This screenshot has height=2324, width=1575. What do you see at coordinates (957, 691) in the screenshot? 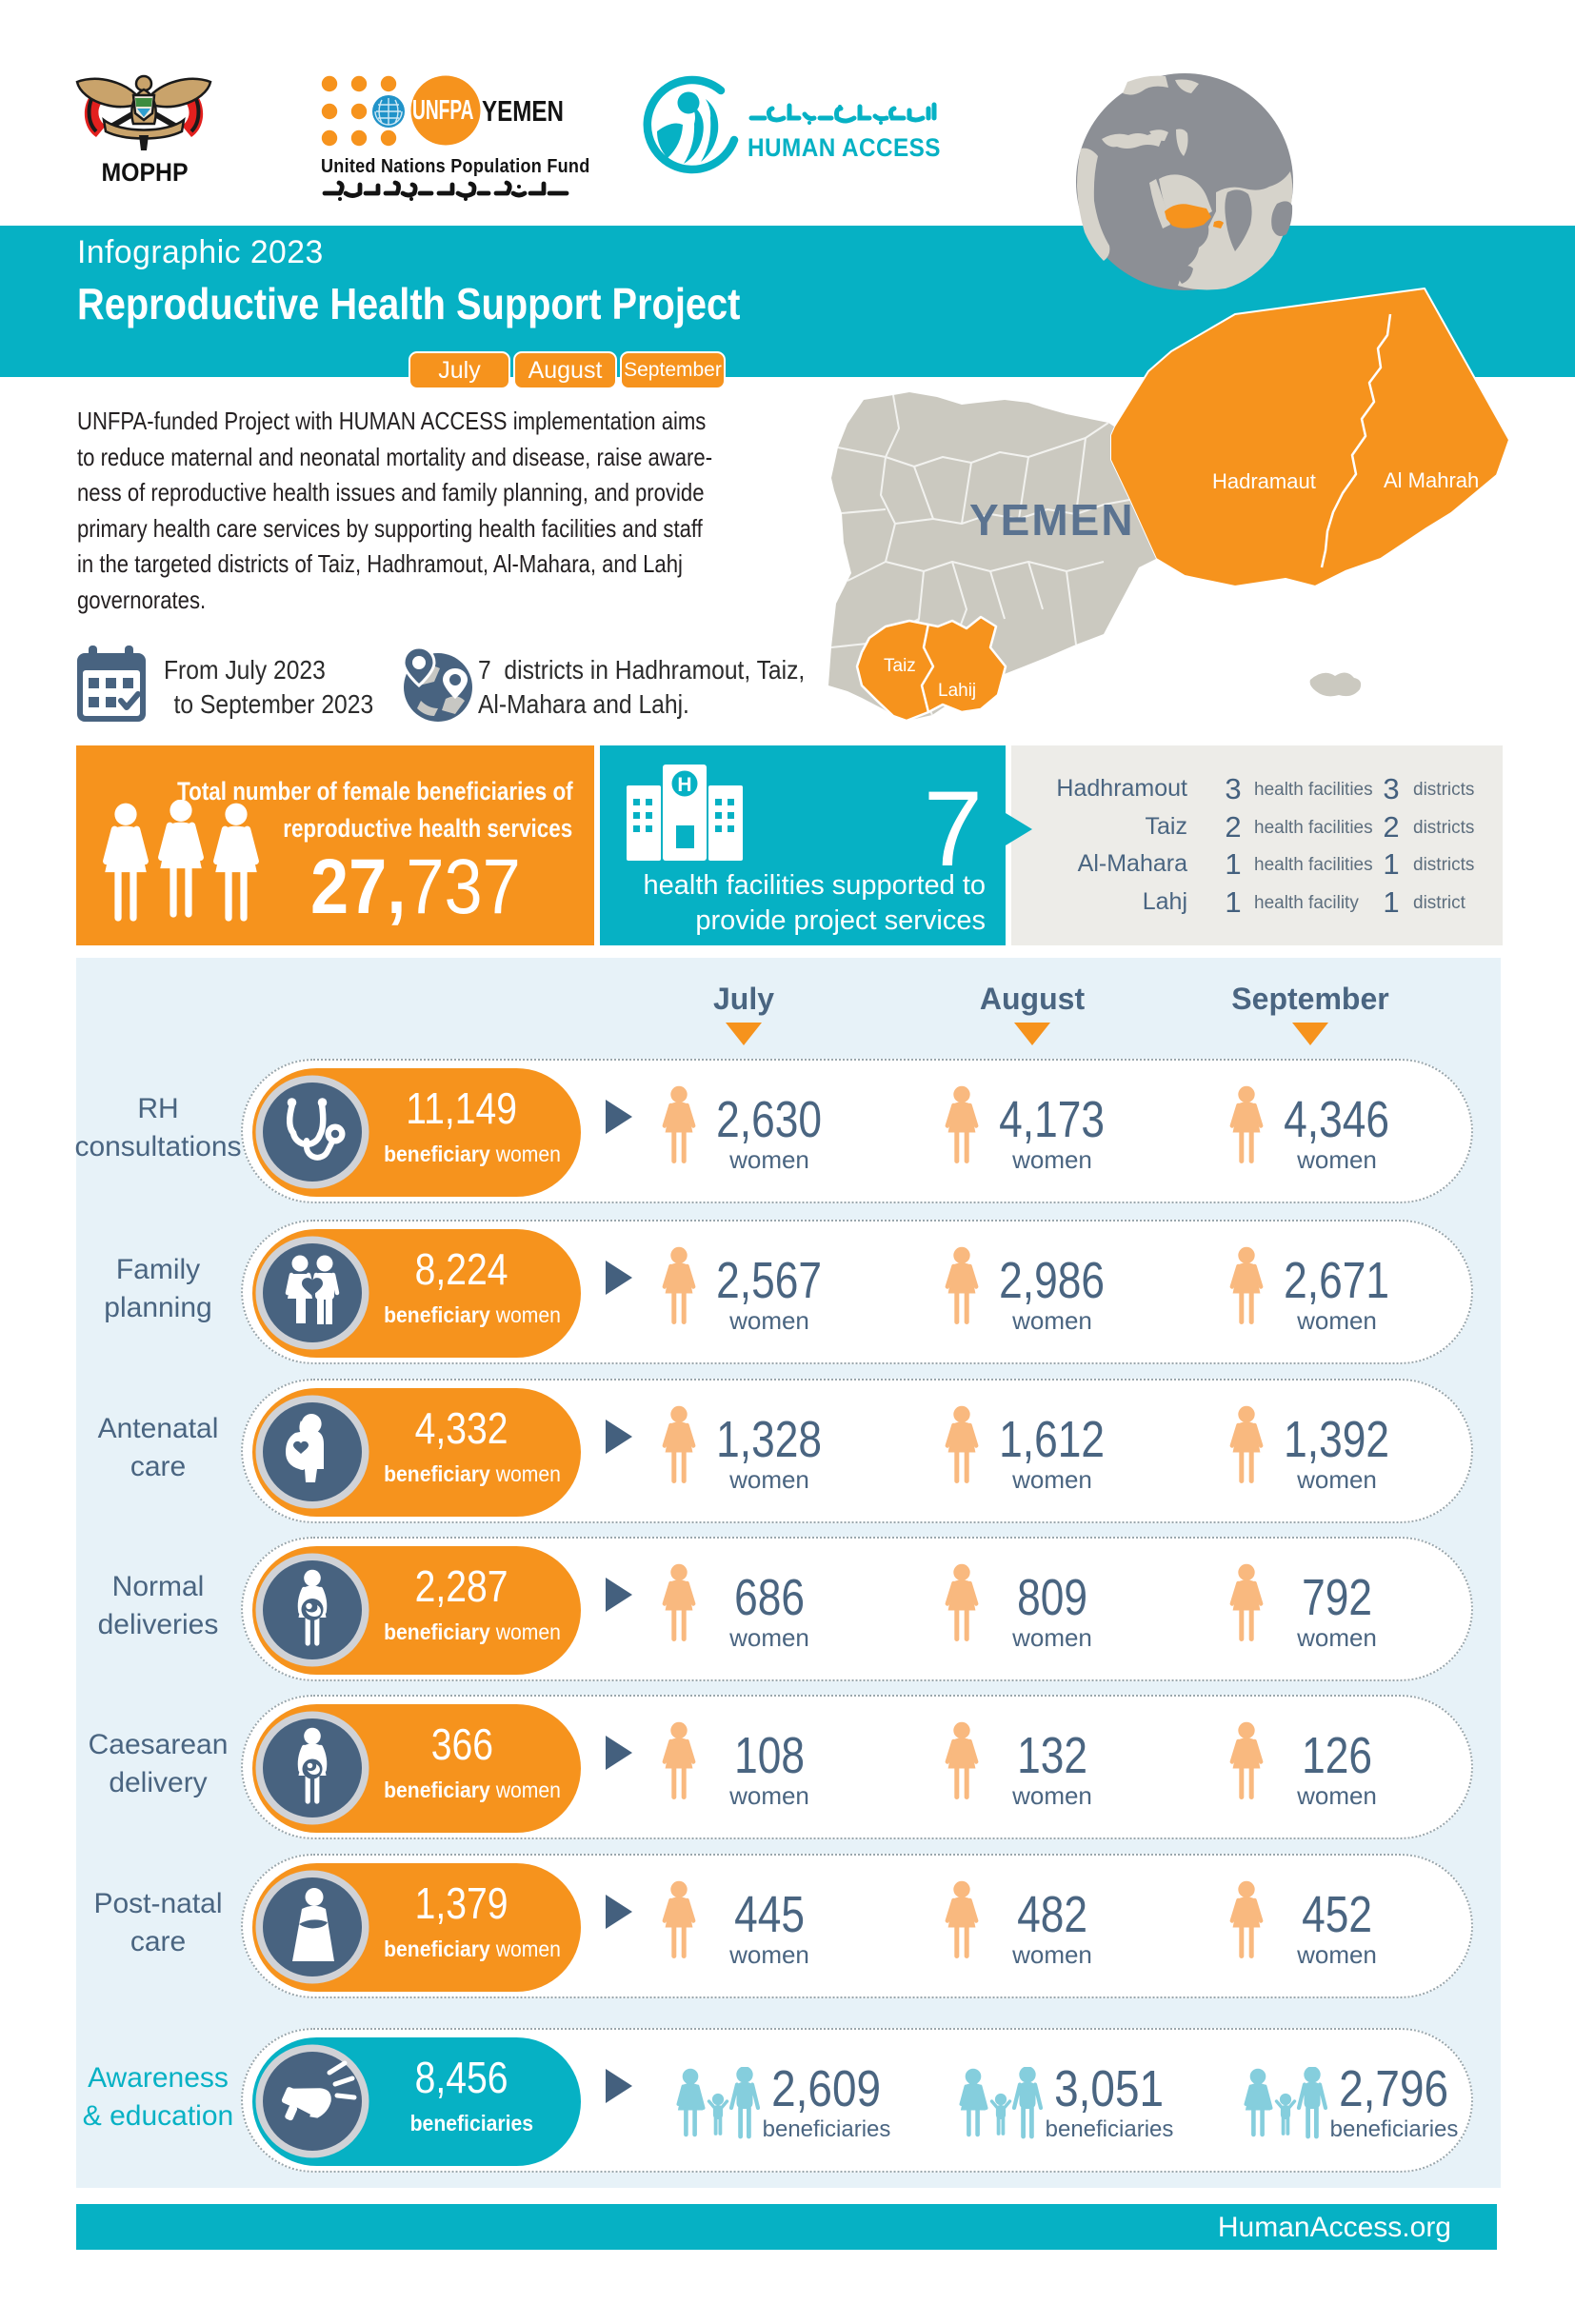
I see `svg-text: Lahij` at bounding box center [957, 691].